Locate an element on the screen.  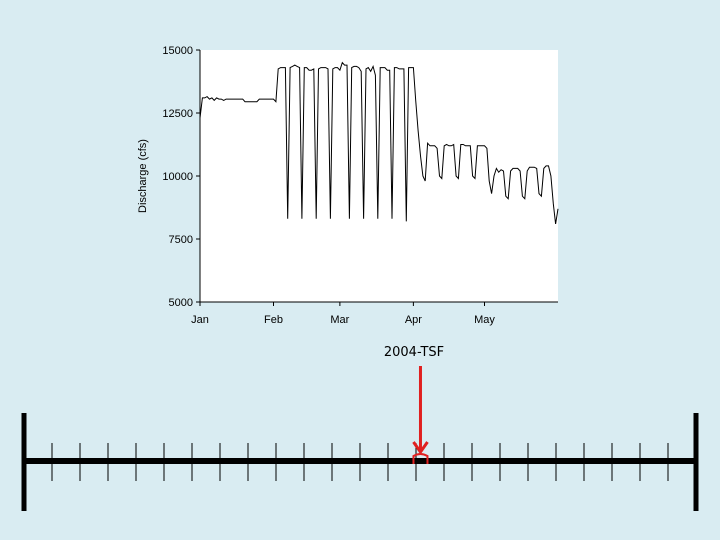
x-tick-label: Feb is located at coordinates (273, 320).